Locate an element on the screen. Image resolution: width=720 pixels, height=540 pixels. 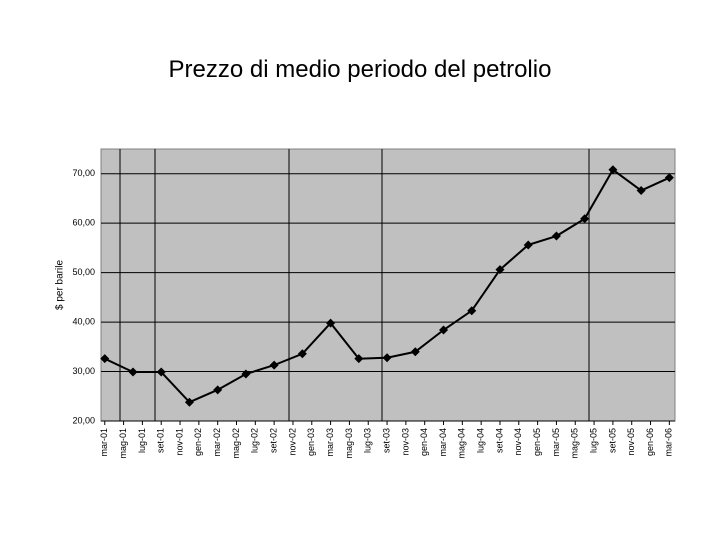
x-tick-label: mar-02 is located at coordinates (217, 442).